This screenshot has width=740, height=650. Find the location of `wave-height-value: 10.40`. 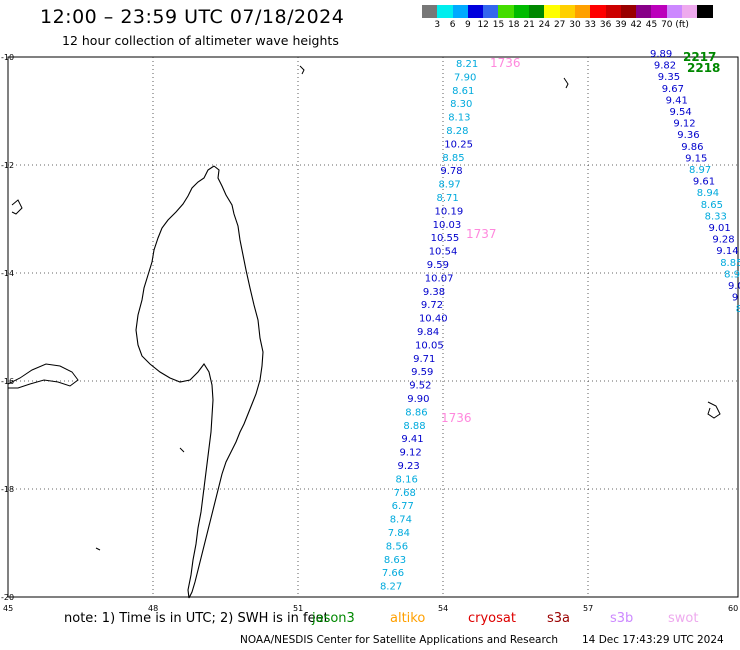

wave-height-value: 10.40 is located at coordinates (433, 319).